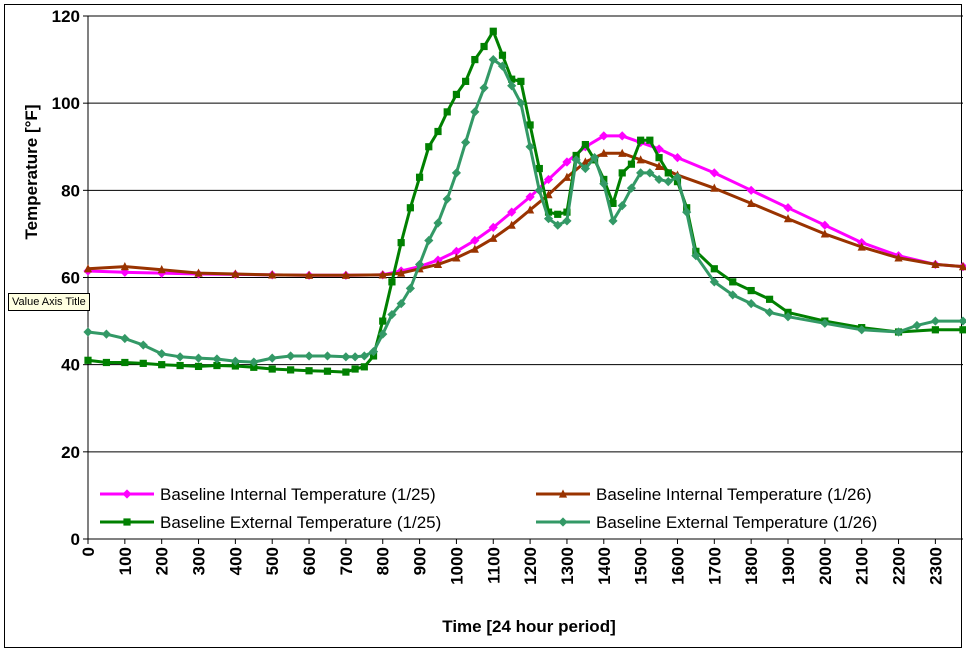 Image resolution: width=966 pixels, height=652 pixels. Describe the element at coordinates (31, 172) in the screenshot. I see `y-axis-title: Temperature [°F]` at that location.